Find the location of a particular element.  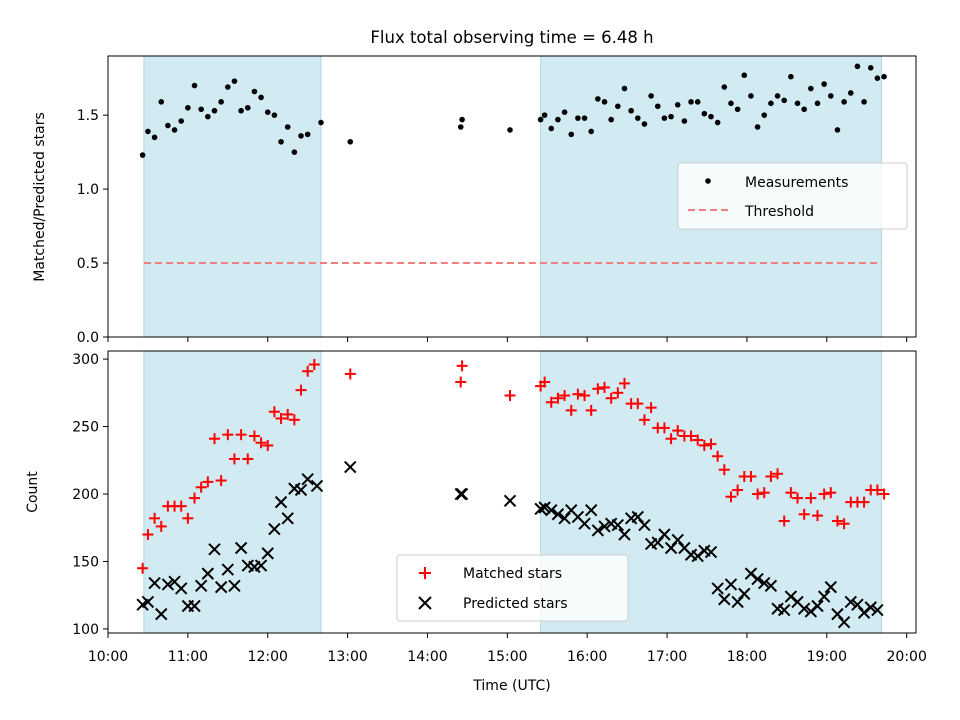

y-tick-label: 0.5 is located at coordinates (88, 264).